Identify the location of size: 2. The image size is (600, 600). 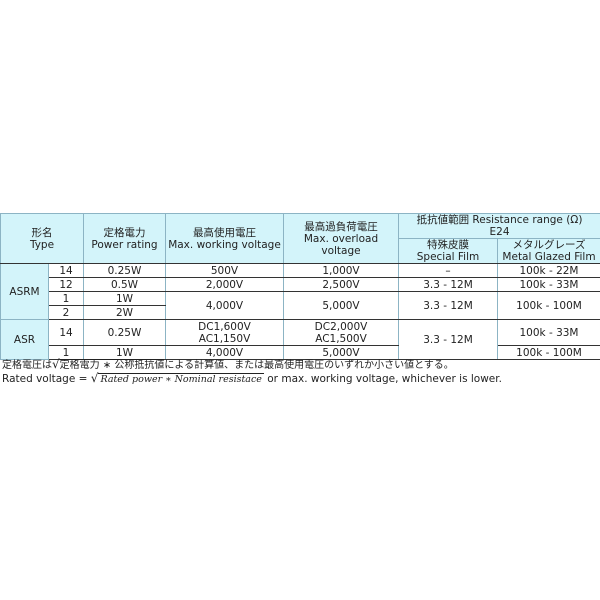
(66, 312).